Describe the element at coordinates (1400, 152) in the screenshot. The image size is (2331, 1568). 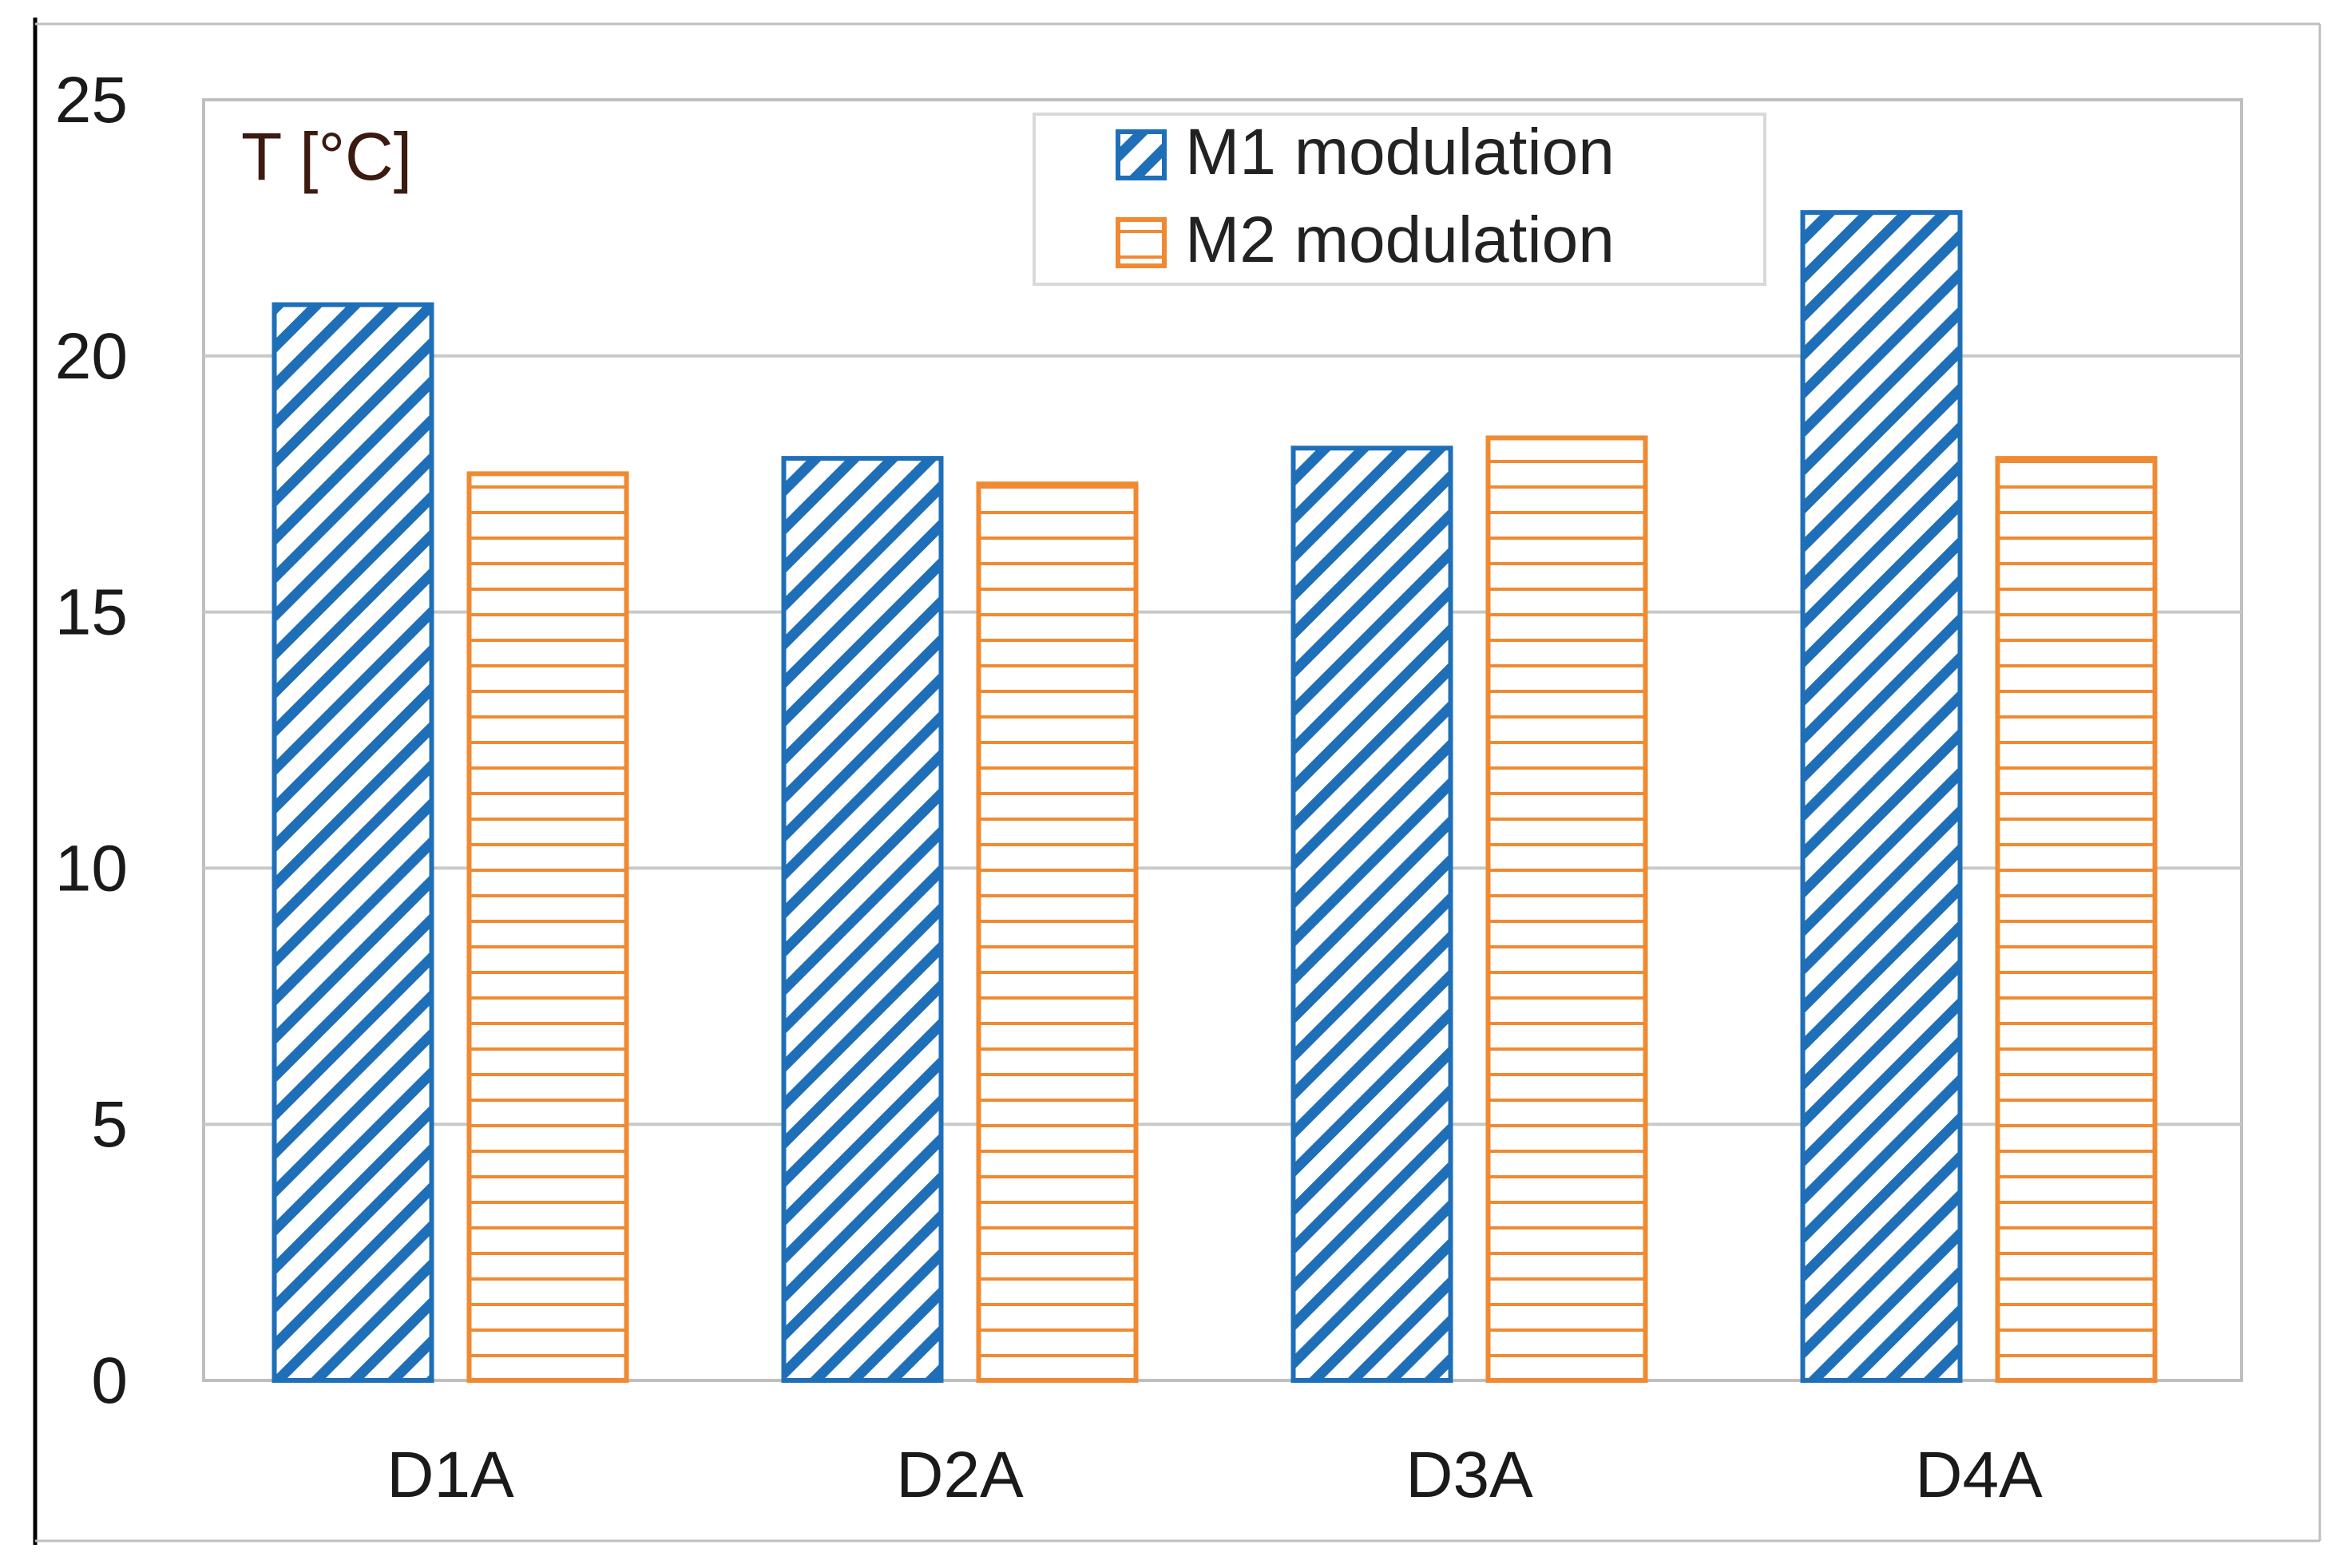
I see `legend-label-m1: M1 modulation` at that location.